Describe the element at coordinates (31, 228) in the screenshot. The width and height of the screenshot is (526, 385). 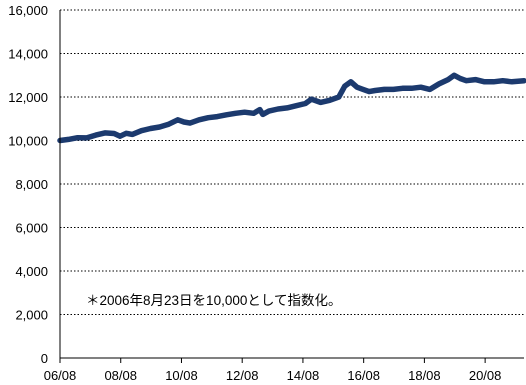
I see `y-tick-label: 6,000` at that location.